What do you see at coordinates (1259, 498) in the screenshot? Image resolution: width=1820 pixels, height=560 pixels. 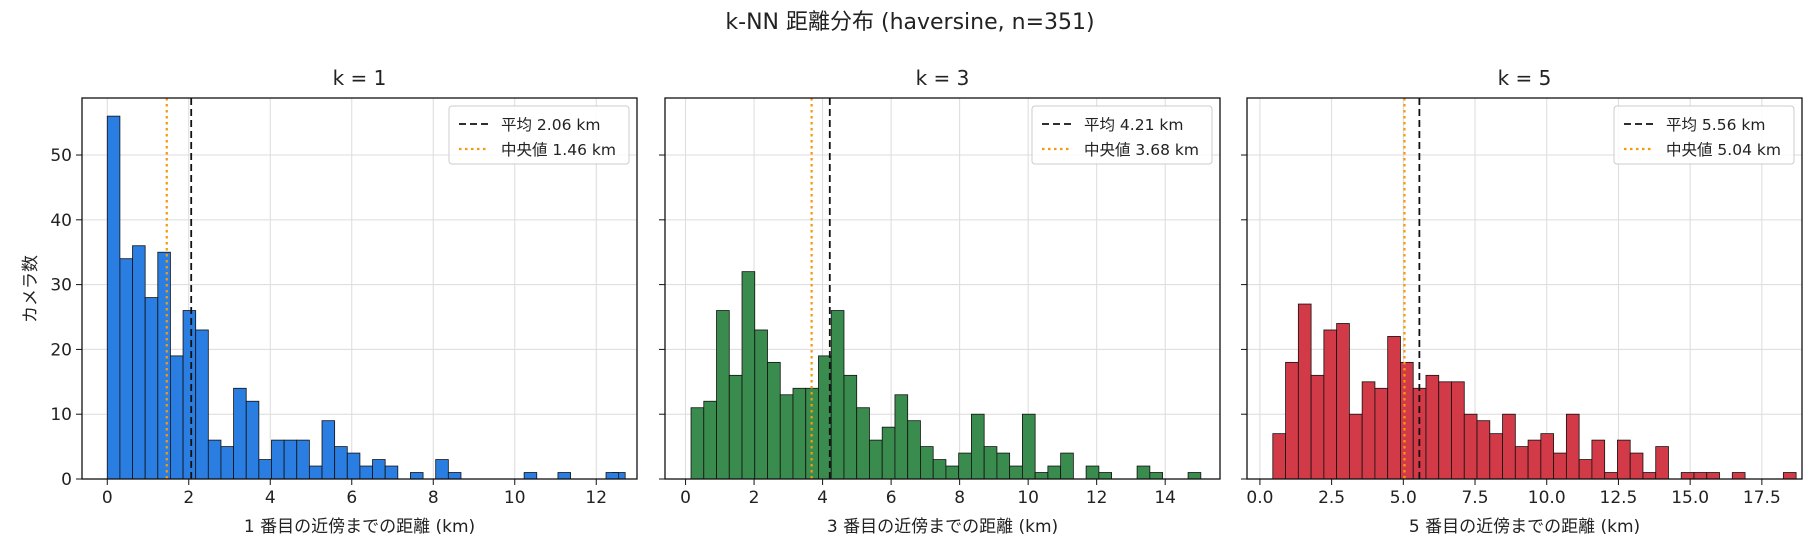 I see `x-tick-label: 0.0` at bounding box center [1259, 498].